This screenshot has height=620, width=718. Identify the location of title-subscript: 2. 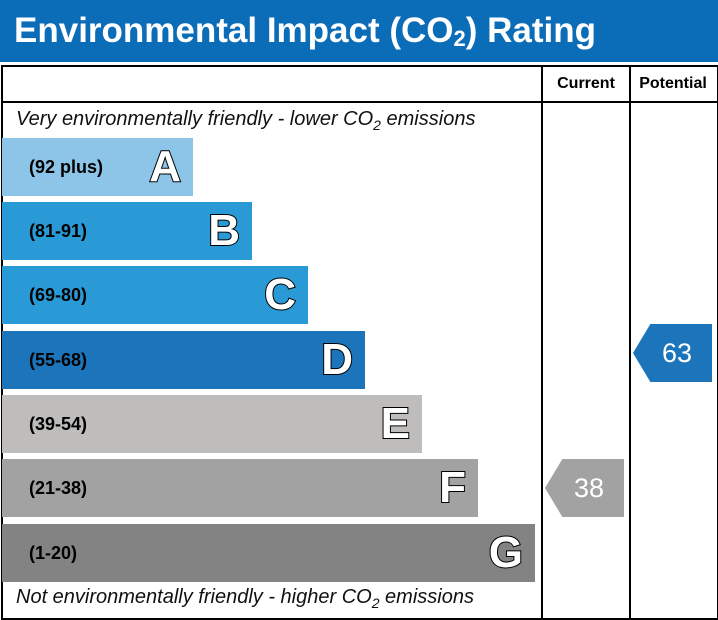
(459, 38).